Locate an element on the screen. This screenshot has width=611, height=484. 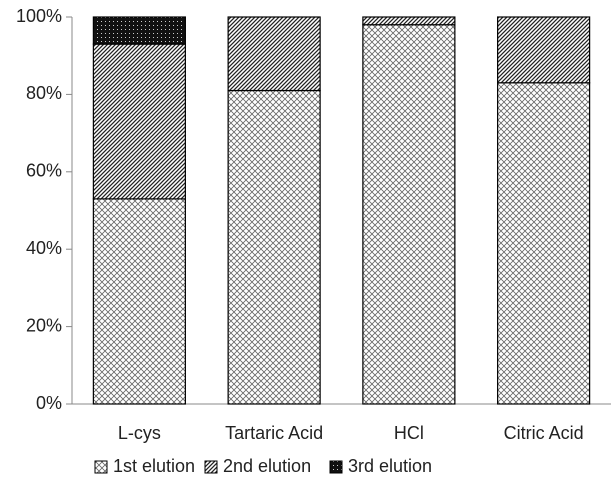
y-tick-label: 20% is located at coordinates (44, 325).